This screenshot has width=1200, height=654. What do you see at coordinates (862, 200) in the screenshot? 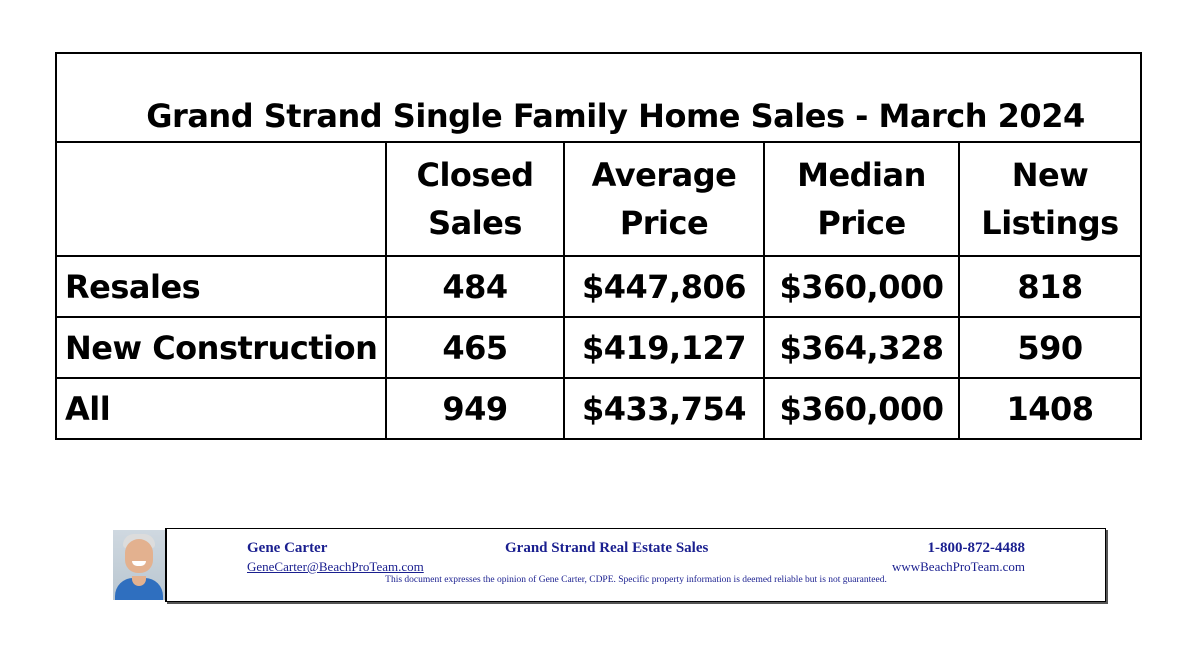
I see `header-median-price: Median Price` at bounding box center [862, 200].